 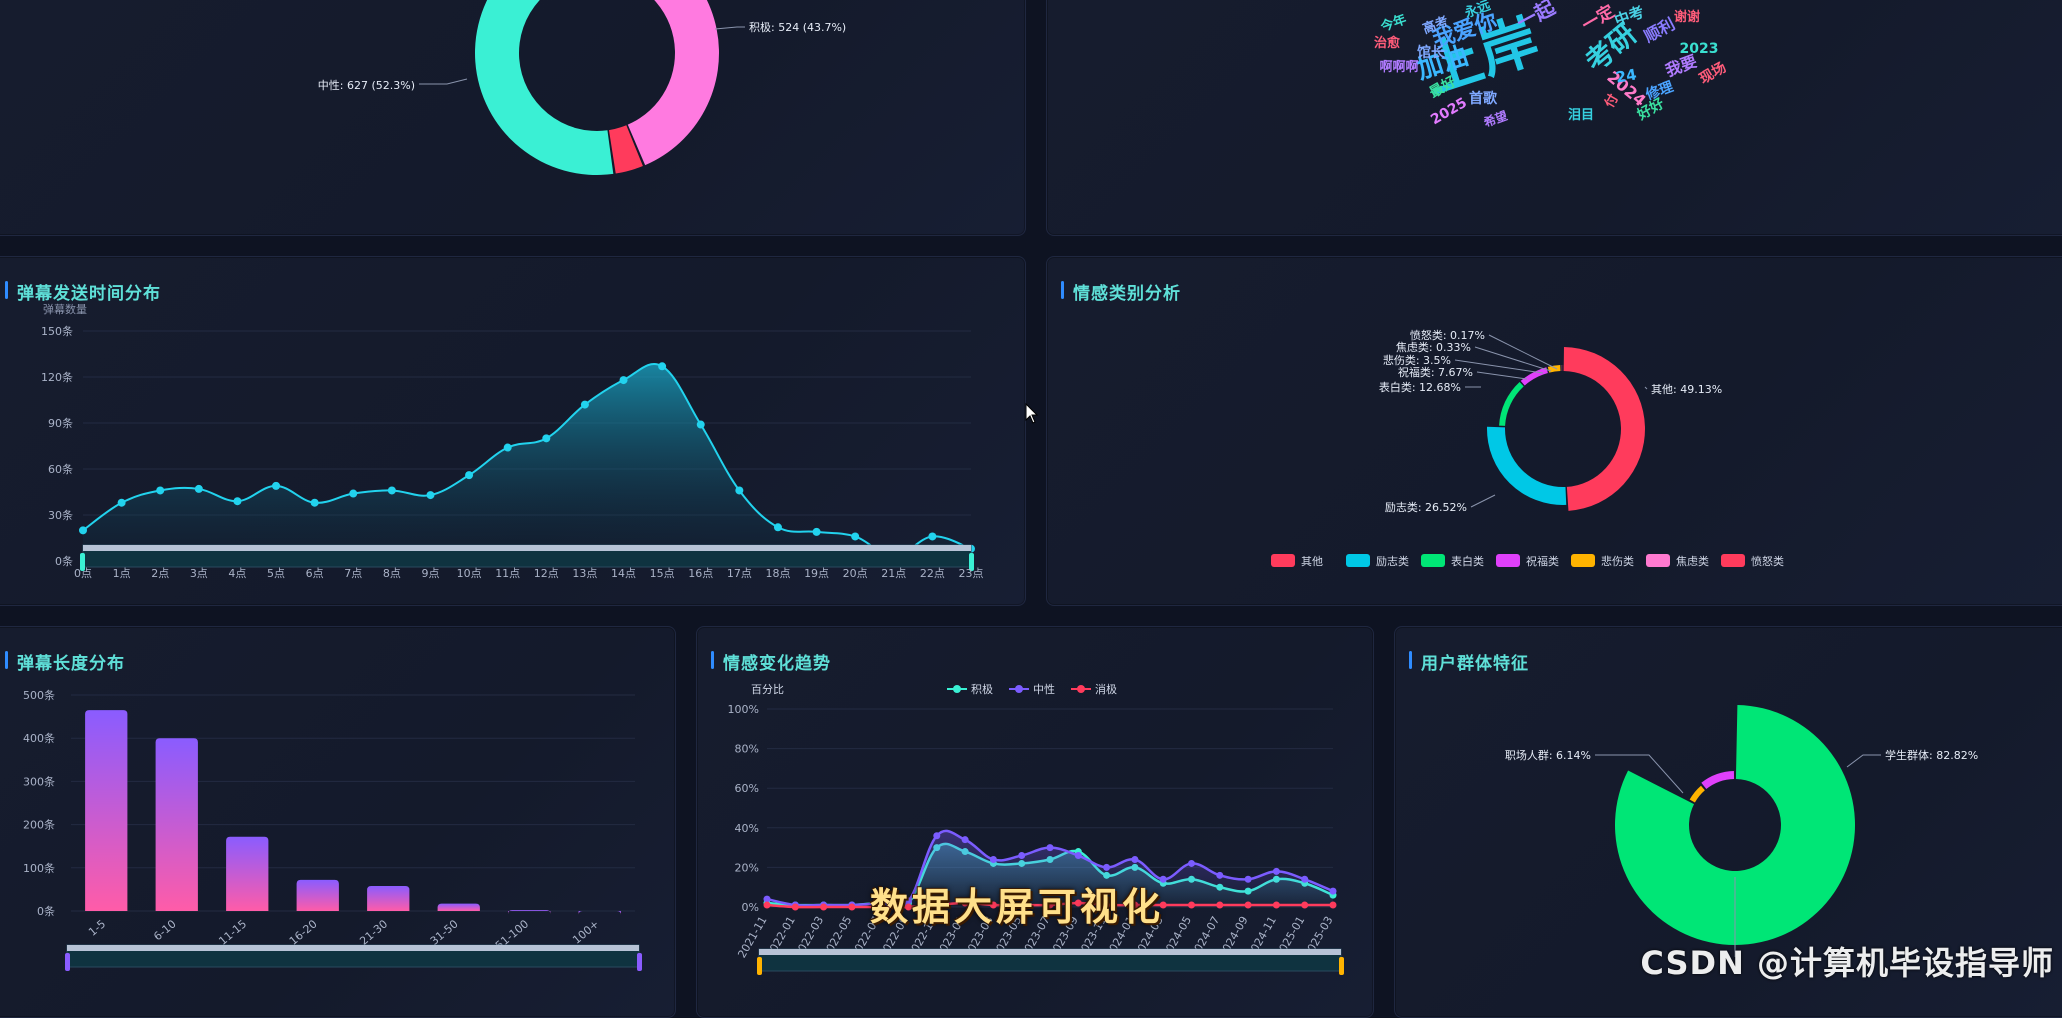 I want to click on emotion-slice-励志类, so click(x=1526, y=466).